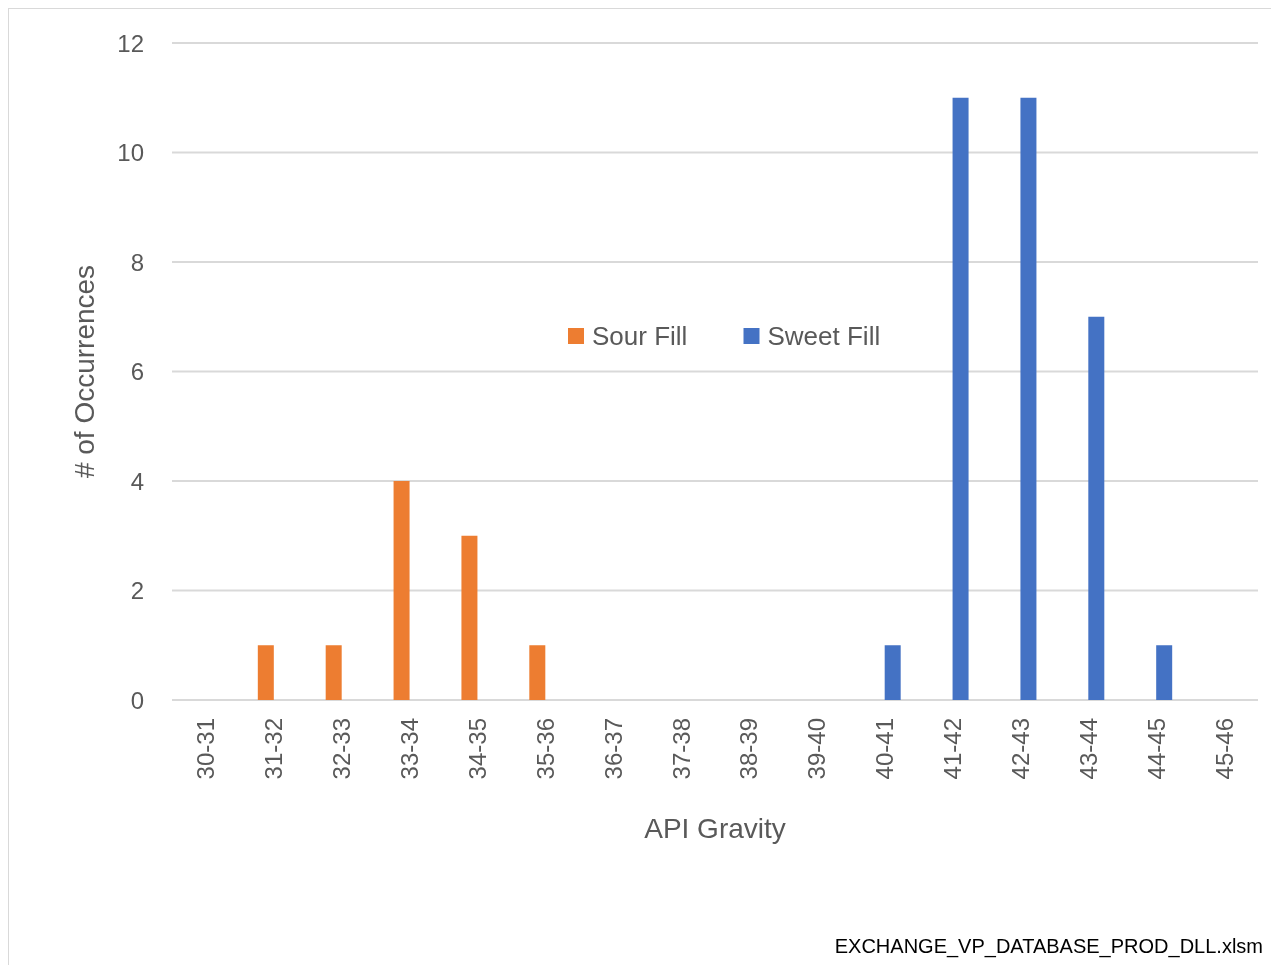 The width and height of the screenshot is (1279, 973). I want to click on y-tick-label: 10, so click(130, 152).